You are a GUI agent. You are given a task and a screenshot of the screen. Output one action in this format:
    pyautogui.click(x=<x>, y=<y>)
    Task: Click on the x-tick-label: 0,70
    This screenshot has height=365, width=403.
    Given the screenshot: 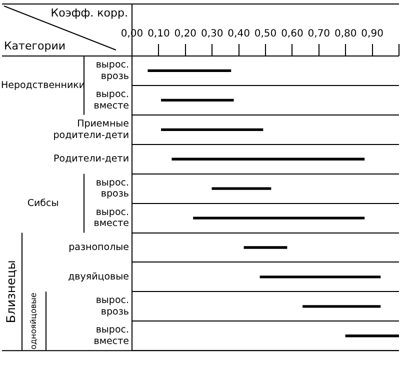 What is the action you would take?
    pyautogui.click(x=319, y=34)
    